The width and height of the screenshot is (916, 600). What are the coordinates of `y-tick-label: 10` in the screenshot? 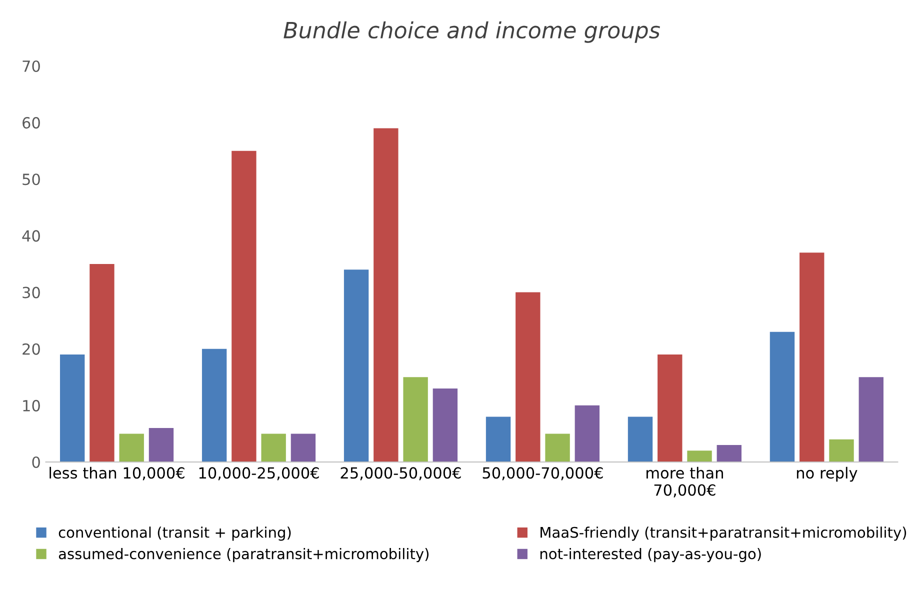 It's located at (31, 406).